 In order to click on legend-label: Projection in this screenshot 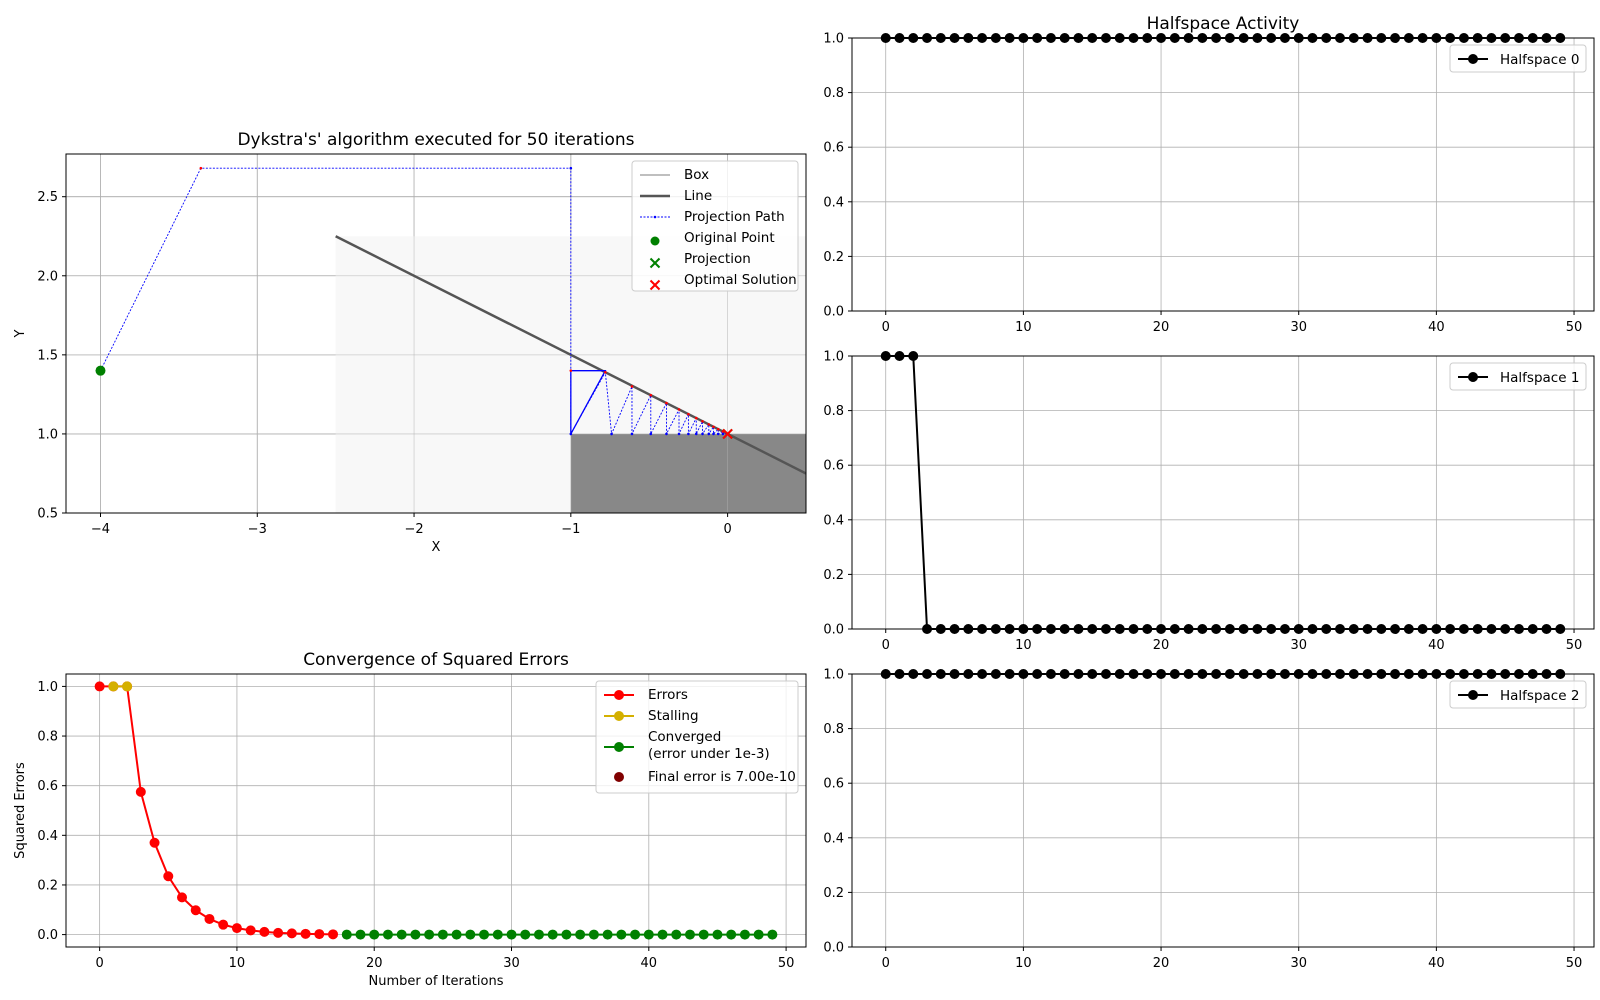, I will do `click(717, 259)`.